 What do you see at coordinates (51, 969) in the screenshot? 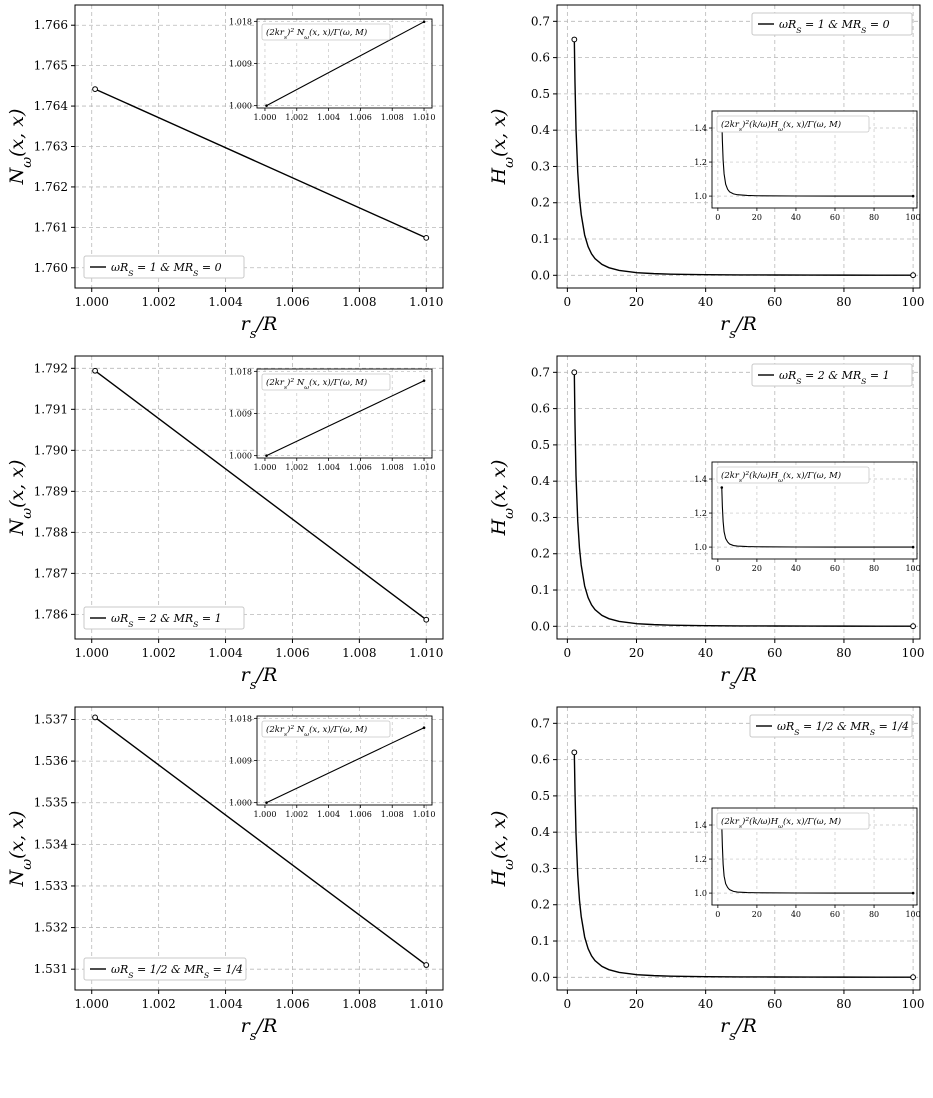
I see `y-tick-label: 1.531` at bounding box center [51, 969].